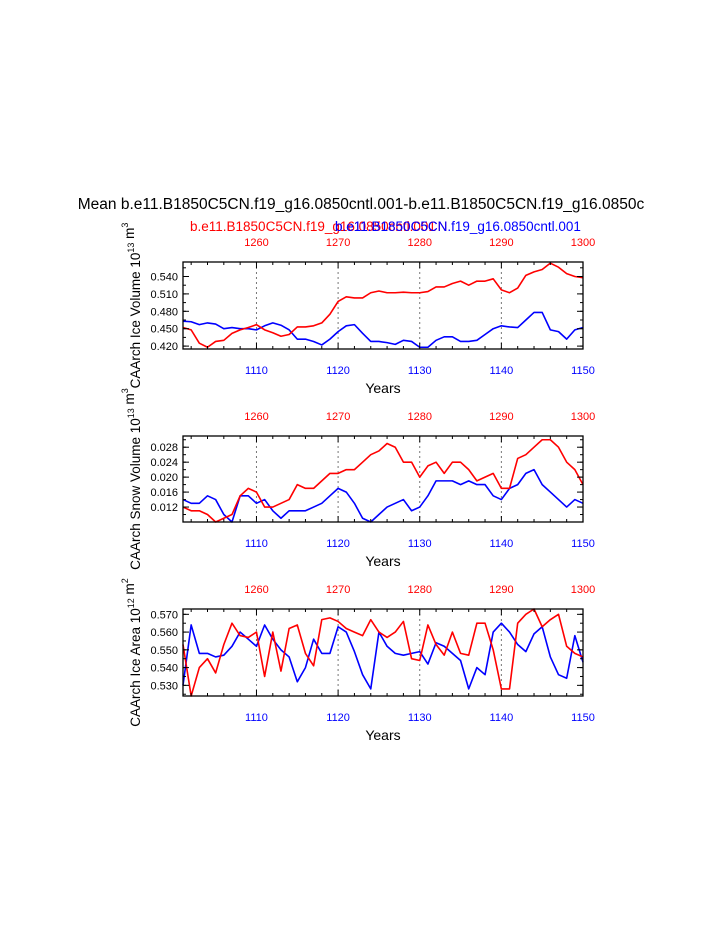 The width and height of the screenshot is (723, 935). I want to click on y-tick-label: 0.028, so click(164, 448).